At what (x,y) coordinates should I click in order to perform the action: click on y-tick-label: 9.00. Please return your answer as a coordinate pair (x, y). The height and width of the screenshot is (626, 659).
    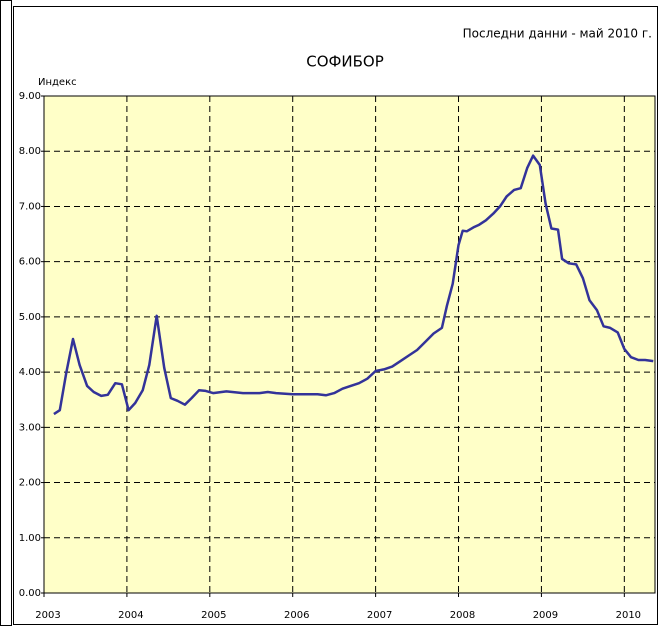
    Looking at the image, I should click on (30, 96).